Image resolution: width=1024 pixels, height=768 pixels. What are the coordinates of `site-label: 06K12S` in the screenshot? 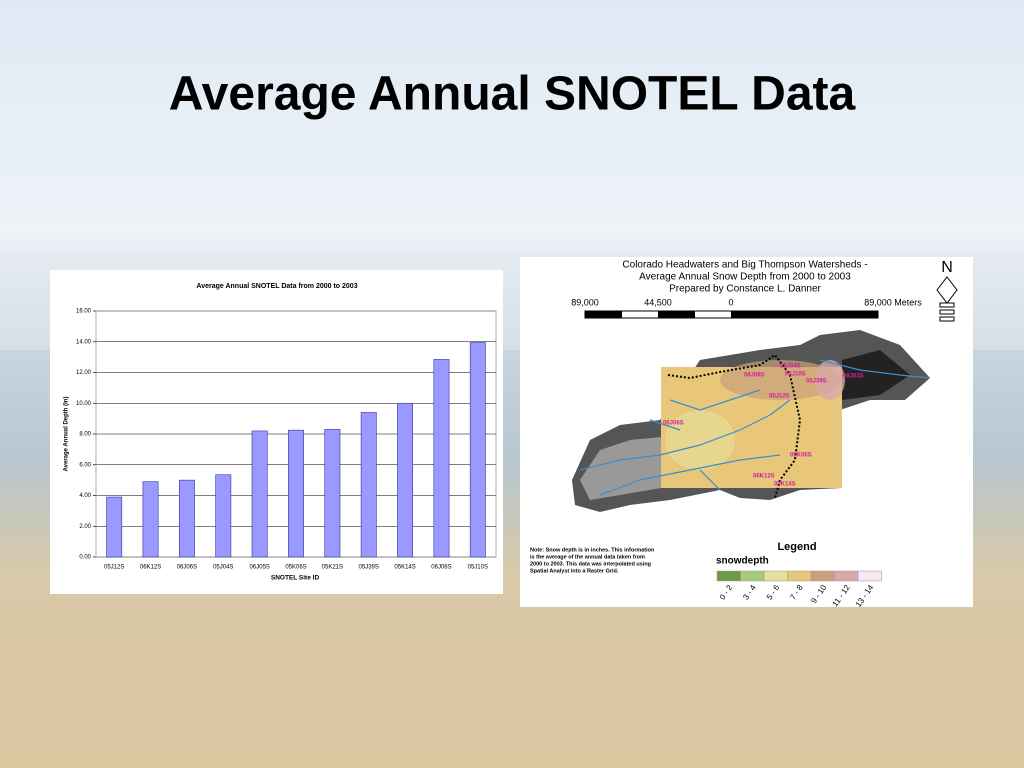 It's located at (764, 477).